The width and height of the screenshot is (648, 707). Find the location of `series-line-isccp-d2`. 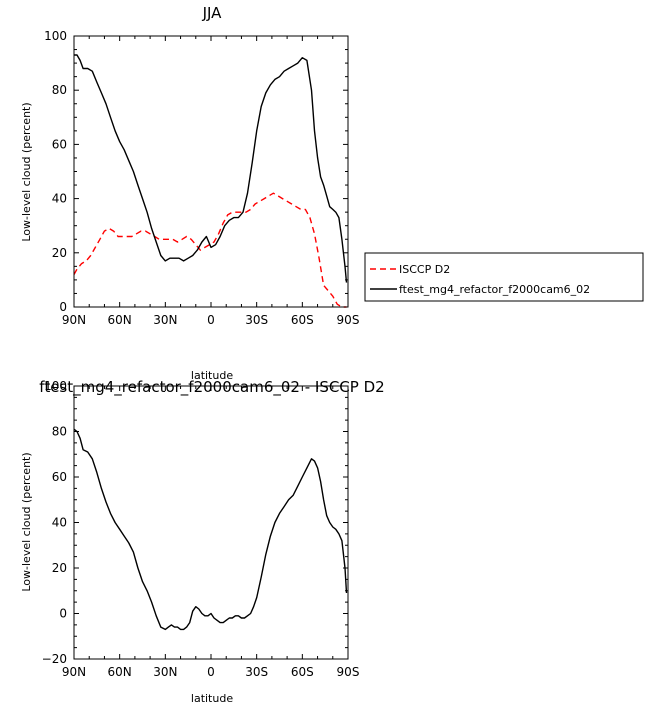

series-line-isccp-d2 is located at coordinates (210, 250).